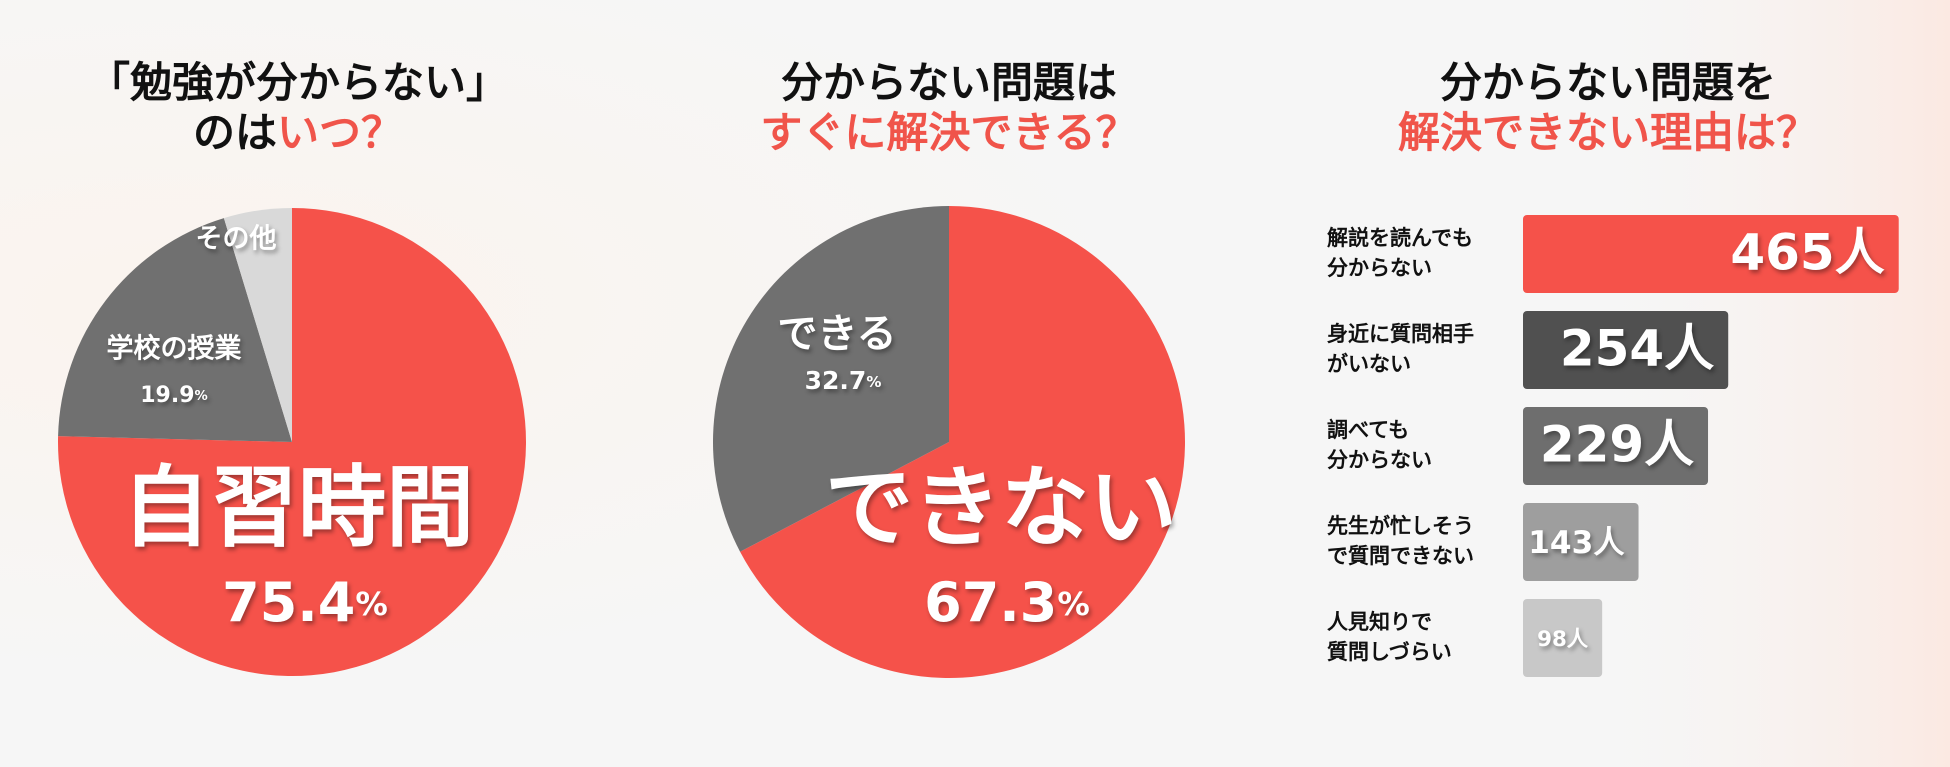 The image size is (1950, 767). I want to click on value-number: 32.7, so click(836, 380).